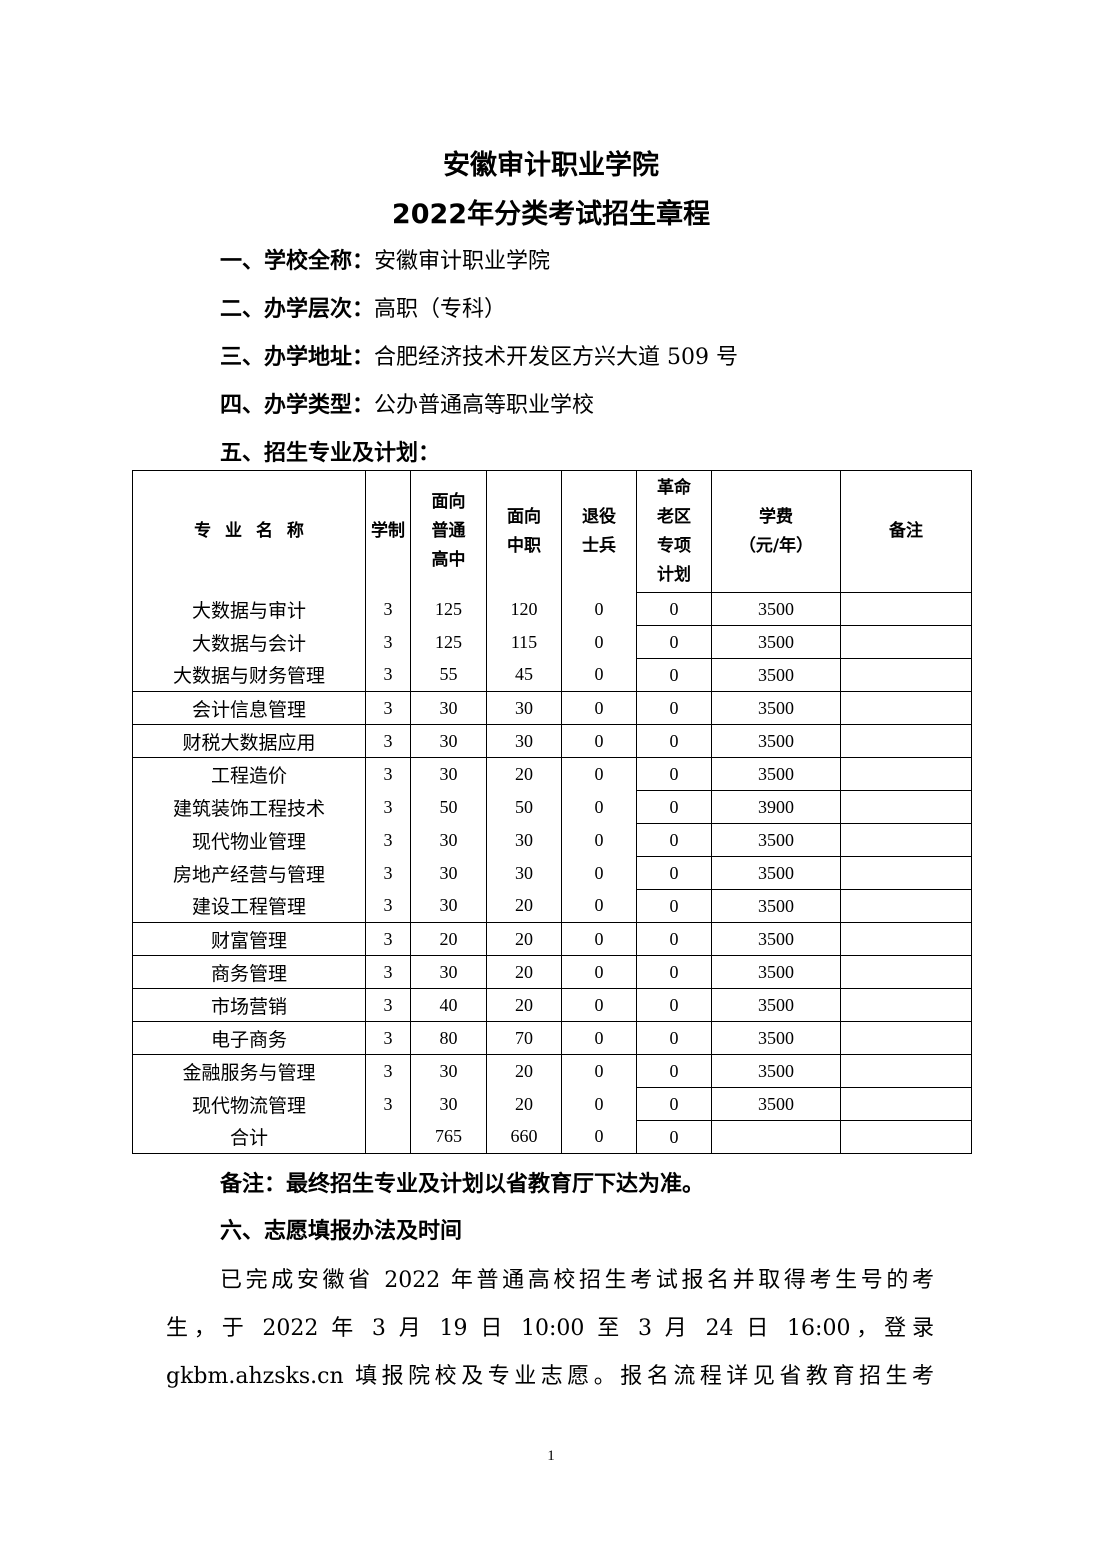 The height and width of the screenshot is (1559, 1102). I want to click on paragraph-line: gkbm.ahzsks.cn 填报院校及专业志愿。报名流程详见省教育招生考, so click(550, 1376).